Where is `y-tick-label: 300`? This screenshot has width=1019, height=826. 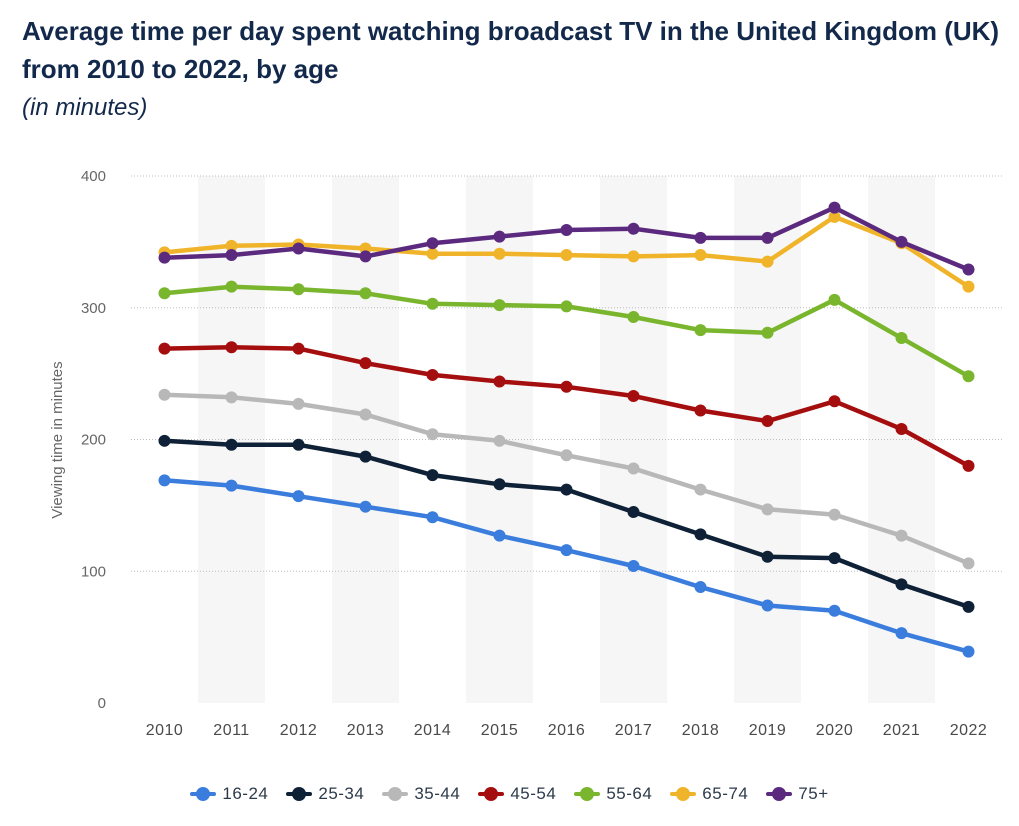 y-tick-label: 300 is located at coordinates (93, 308).